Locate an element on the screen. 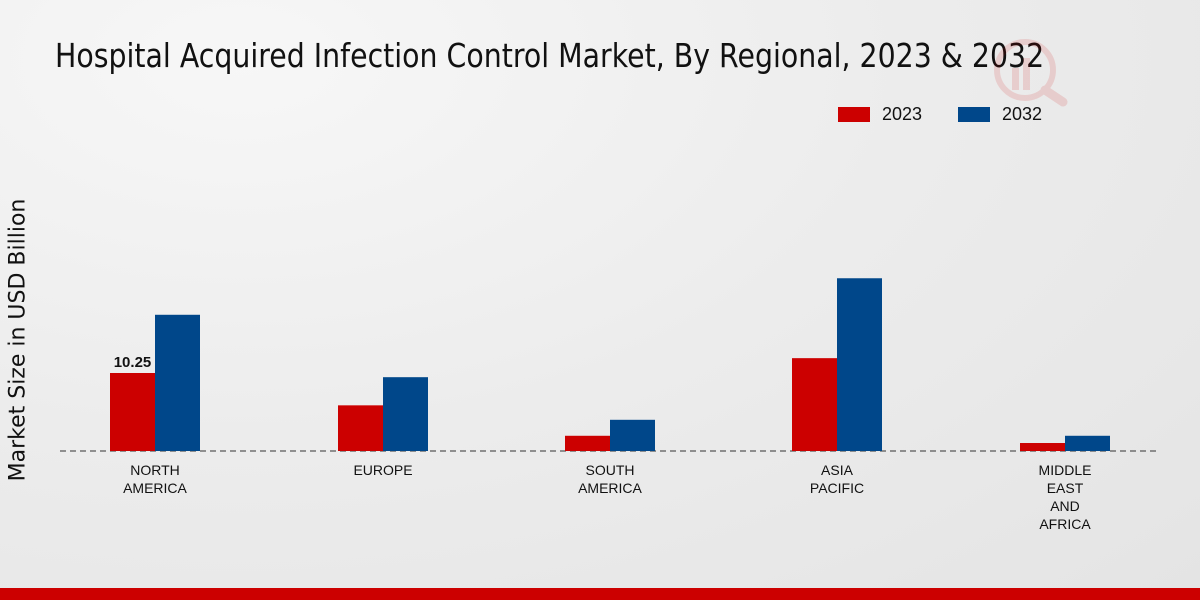  bar-2023-north-america is located at coordinates (132, 411).